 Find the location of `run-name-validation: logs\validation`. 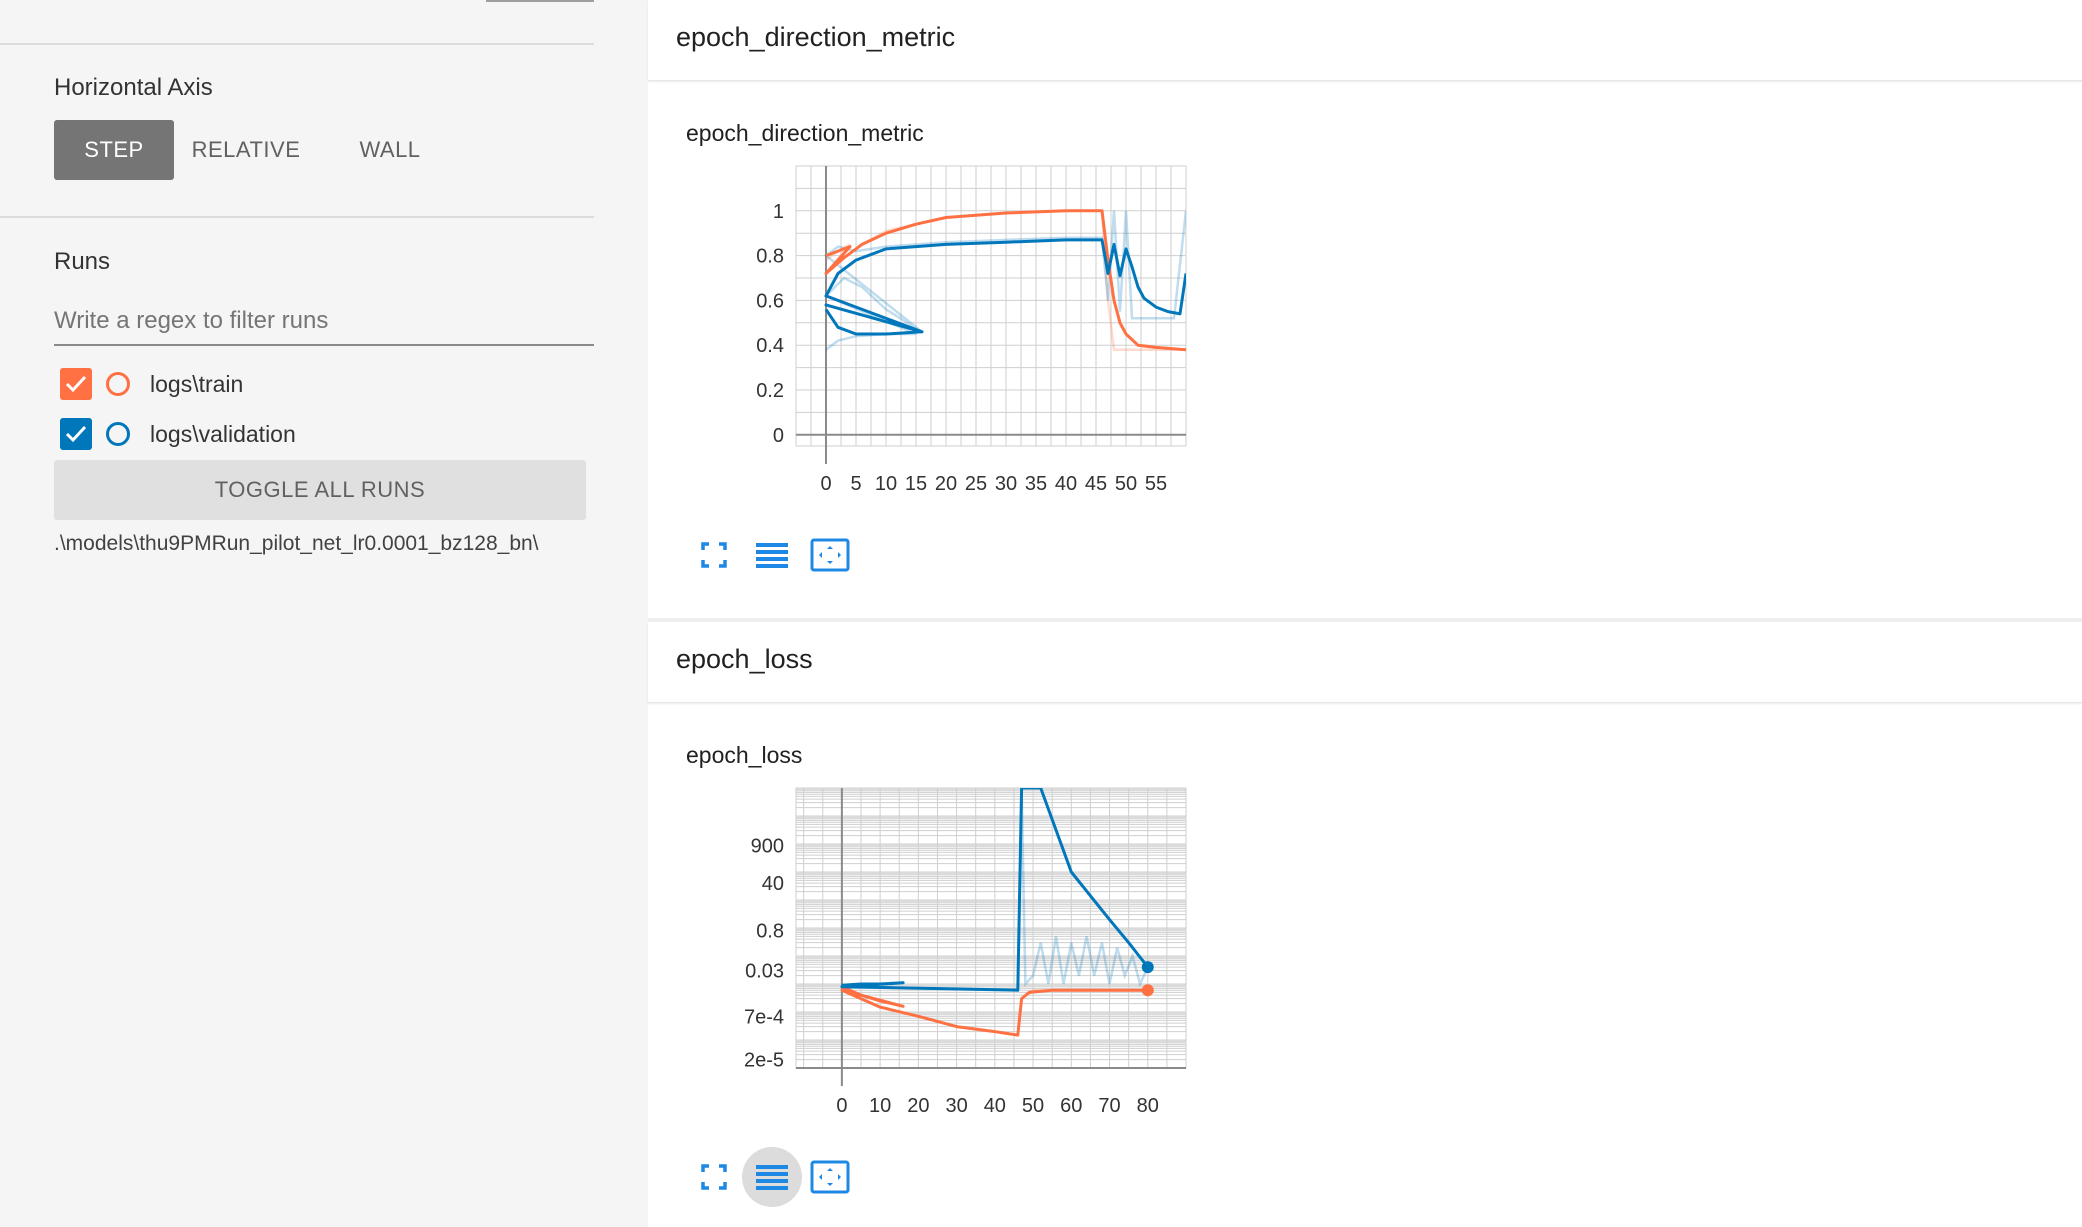

run-name-validation: logs\validation is located at coordinates (223, 433).